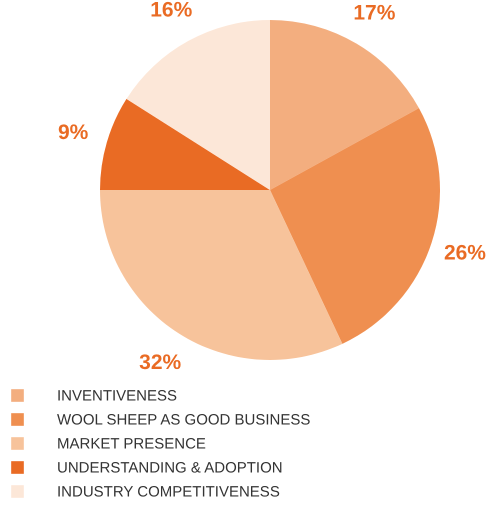 The width and height of the screenshot is (488, 515). Describe the element at coordinates (117, 396) in the screenshot. I see `legend-label: INVENTIVENESS` at that location.